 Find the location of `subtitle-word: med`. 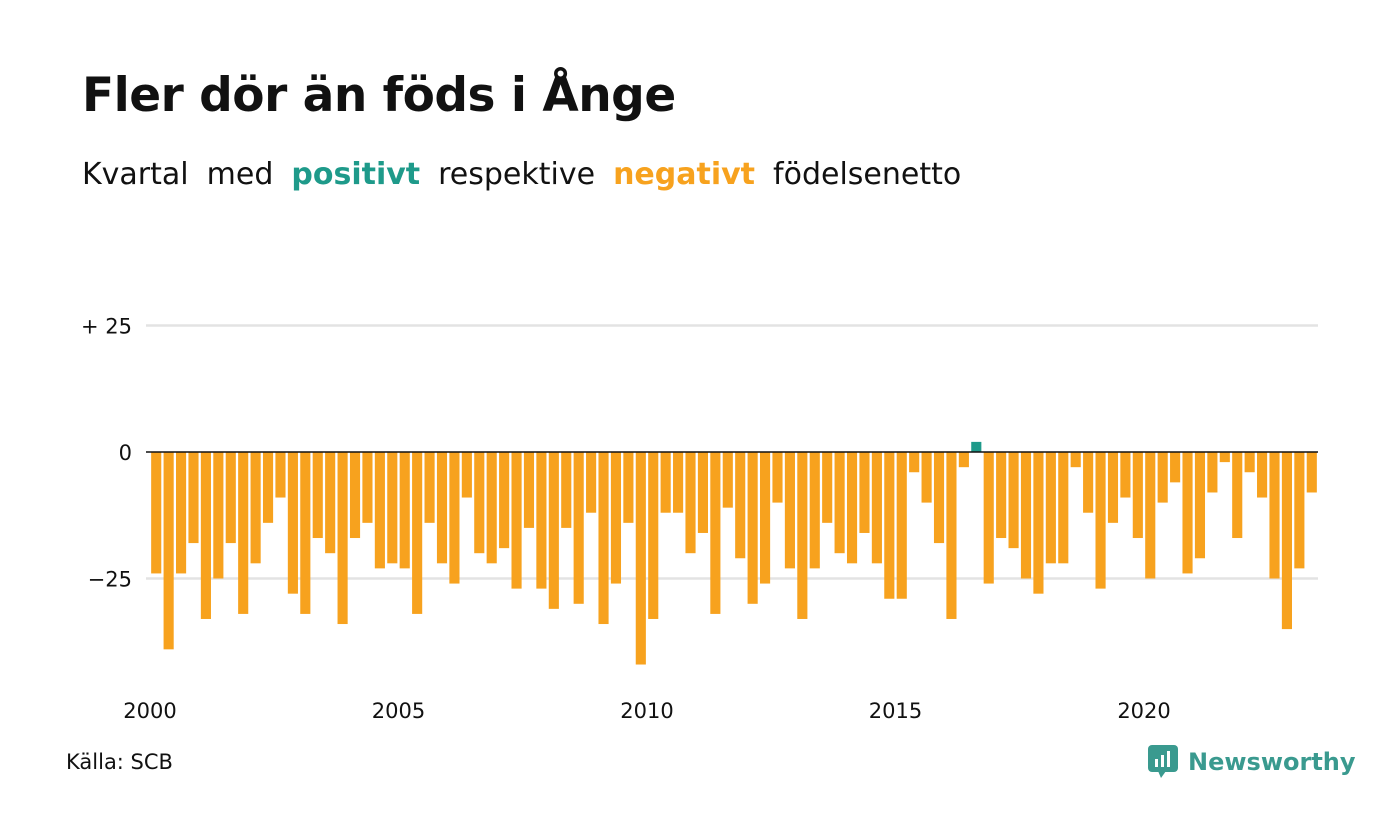

subtitle-word: med is located at coordinates (240, 174).